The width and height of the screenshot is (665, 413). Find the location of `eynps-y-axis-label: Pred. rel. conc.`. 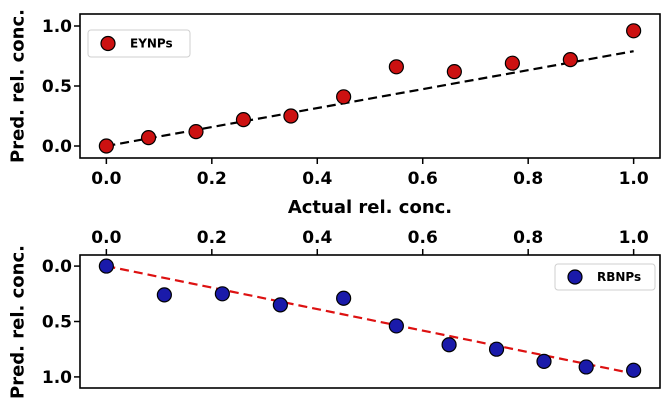

eynps-y-axis-label: Pred. rel. conc. is located at coordinates (18, 86).